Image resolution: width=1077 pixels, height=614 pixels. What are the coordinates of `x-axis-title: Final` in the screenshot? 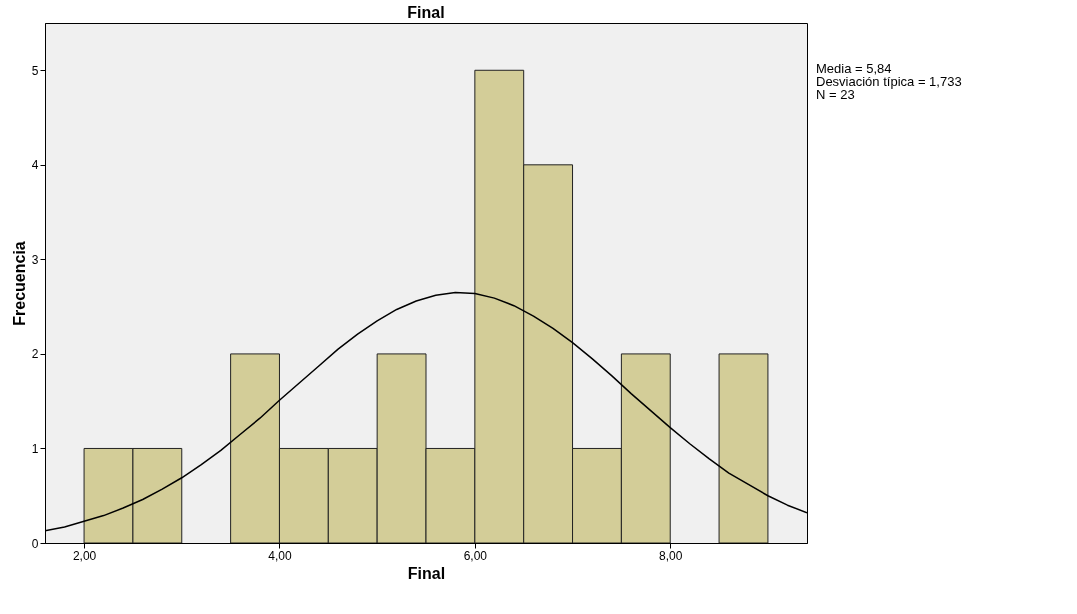 It's located at (426, 573).